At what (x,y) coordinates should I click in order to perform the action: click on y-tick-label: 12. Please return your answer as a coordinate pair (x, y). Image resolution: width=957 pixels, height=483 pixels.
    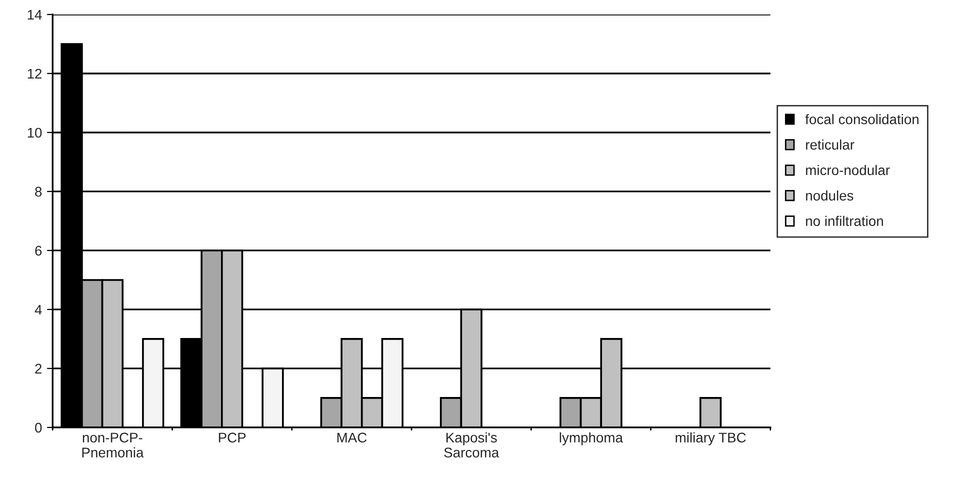
    Looking at the image, I should click on (35, 73).